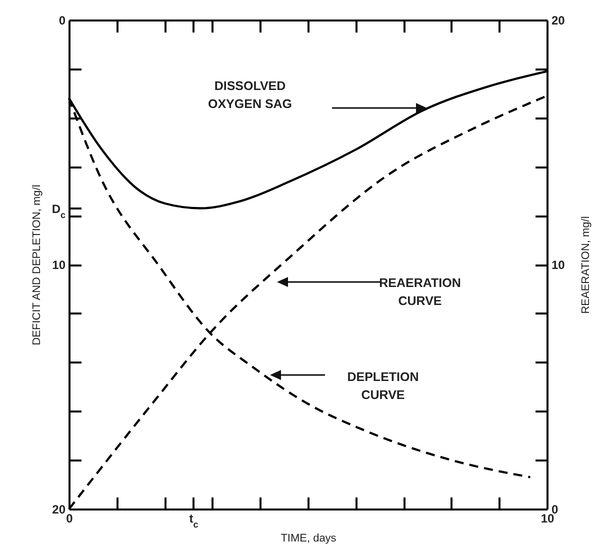 This screenshot has width=597, height=559. Describe the element at coordinates (59, 211) in the screenshot. I see `y-tick-label: D$_{c}$` at that location.